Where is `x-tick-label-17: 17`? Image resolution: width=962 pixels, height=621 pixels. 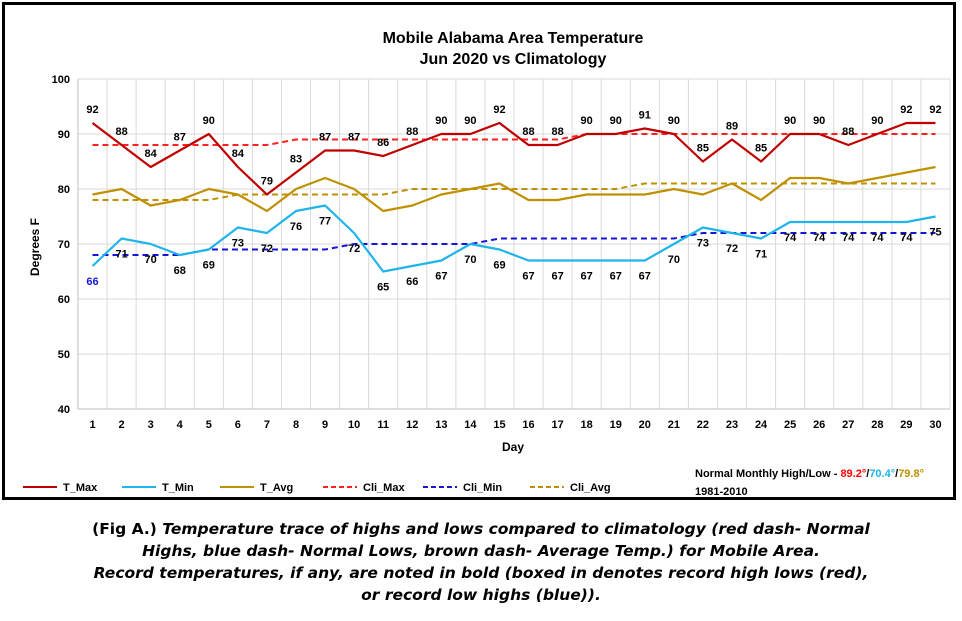 x-tick-label-17: 17 is located at coordinates (557, 425).